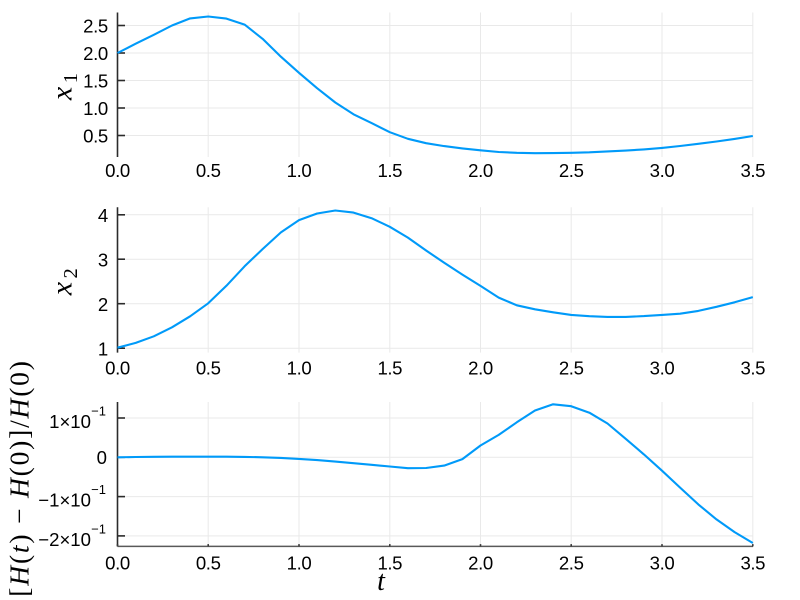  What do you see at coordinates (102, 457) in the screenshot?
I see `svg-text: 0` at bounding box center [102, 457].